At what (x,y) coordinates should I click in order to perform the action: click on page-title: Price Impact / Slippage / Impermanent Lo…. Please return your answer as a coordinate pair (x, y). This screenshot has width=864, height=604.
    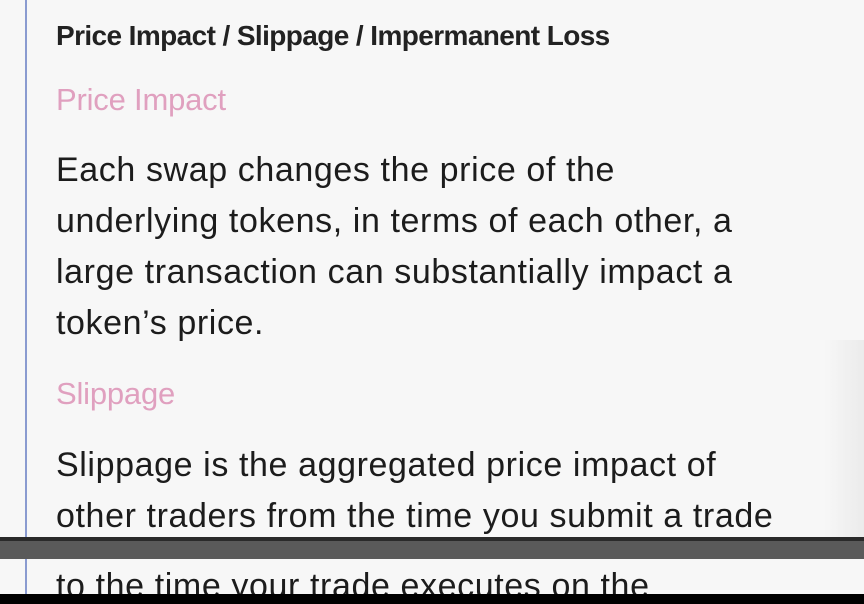
    Looking at the image, I should click on (333, 35).